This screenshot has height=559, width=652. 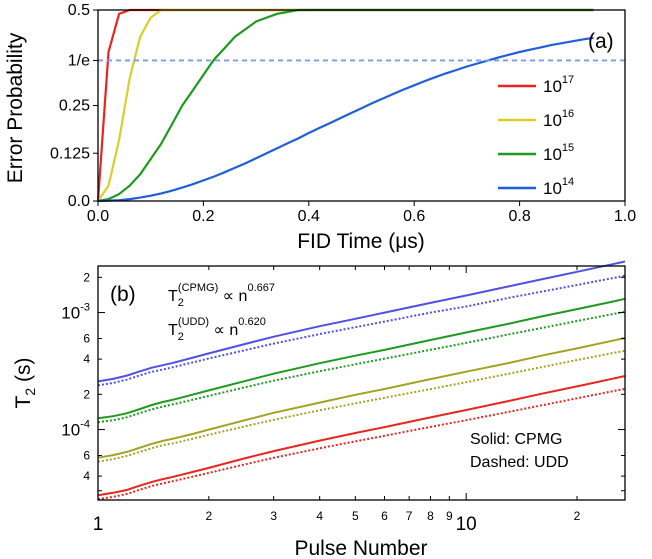 I want to click on x-tick-label: 0.4, so click(x=309, y=216).